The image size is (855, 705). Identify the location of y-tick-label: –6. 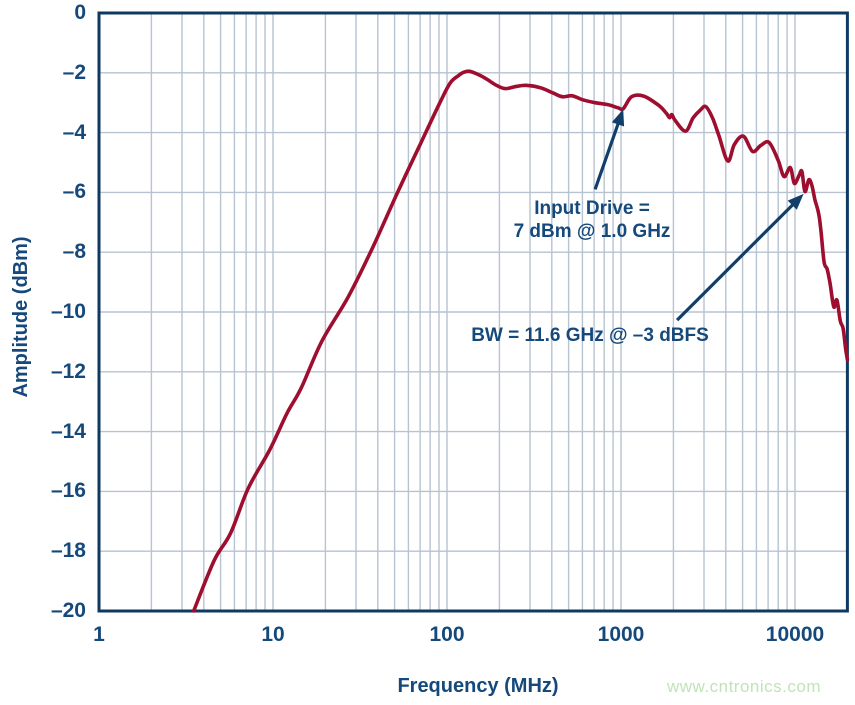
(74, 191).